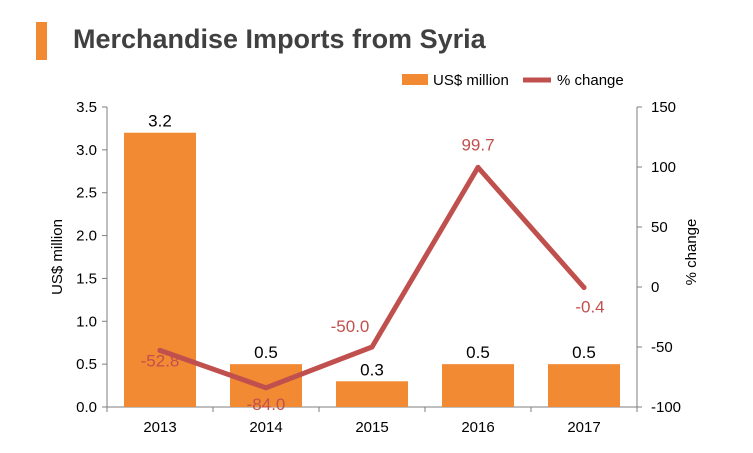 The image size is (753, 453). Describe the element at coordinates (655, 287) in the screenshot. I see `right-tick-label: 0` at that location.